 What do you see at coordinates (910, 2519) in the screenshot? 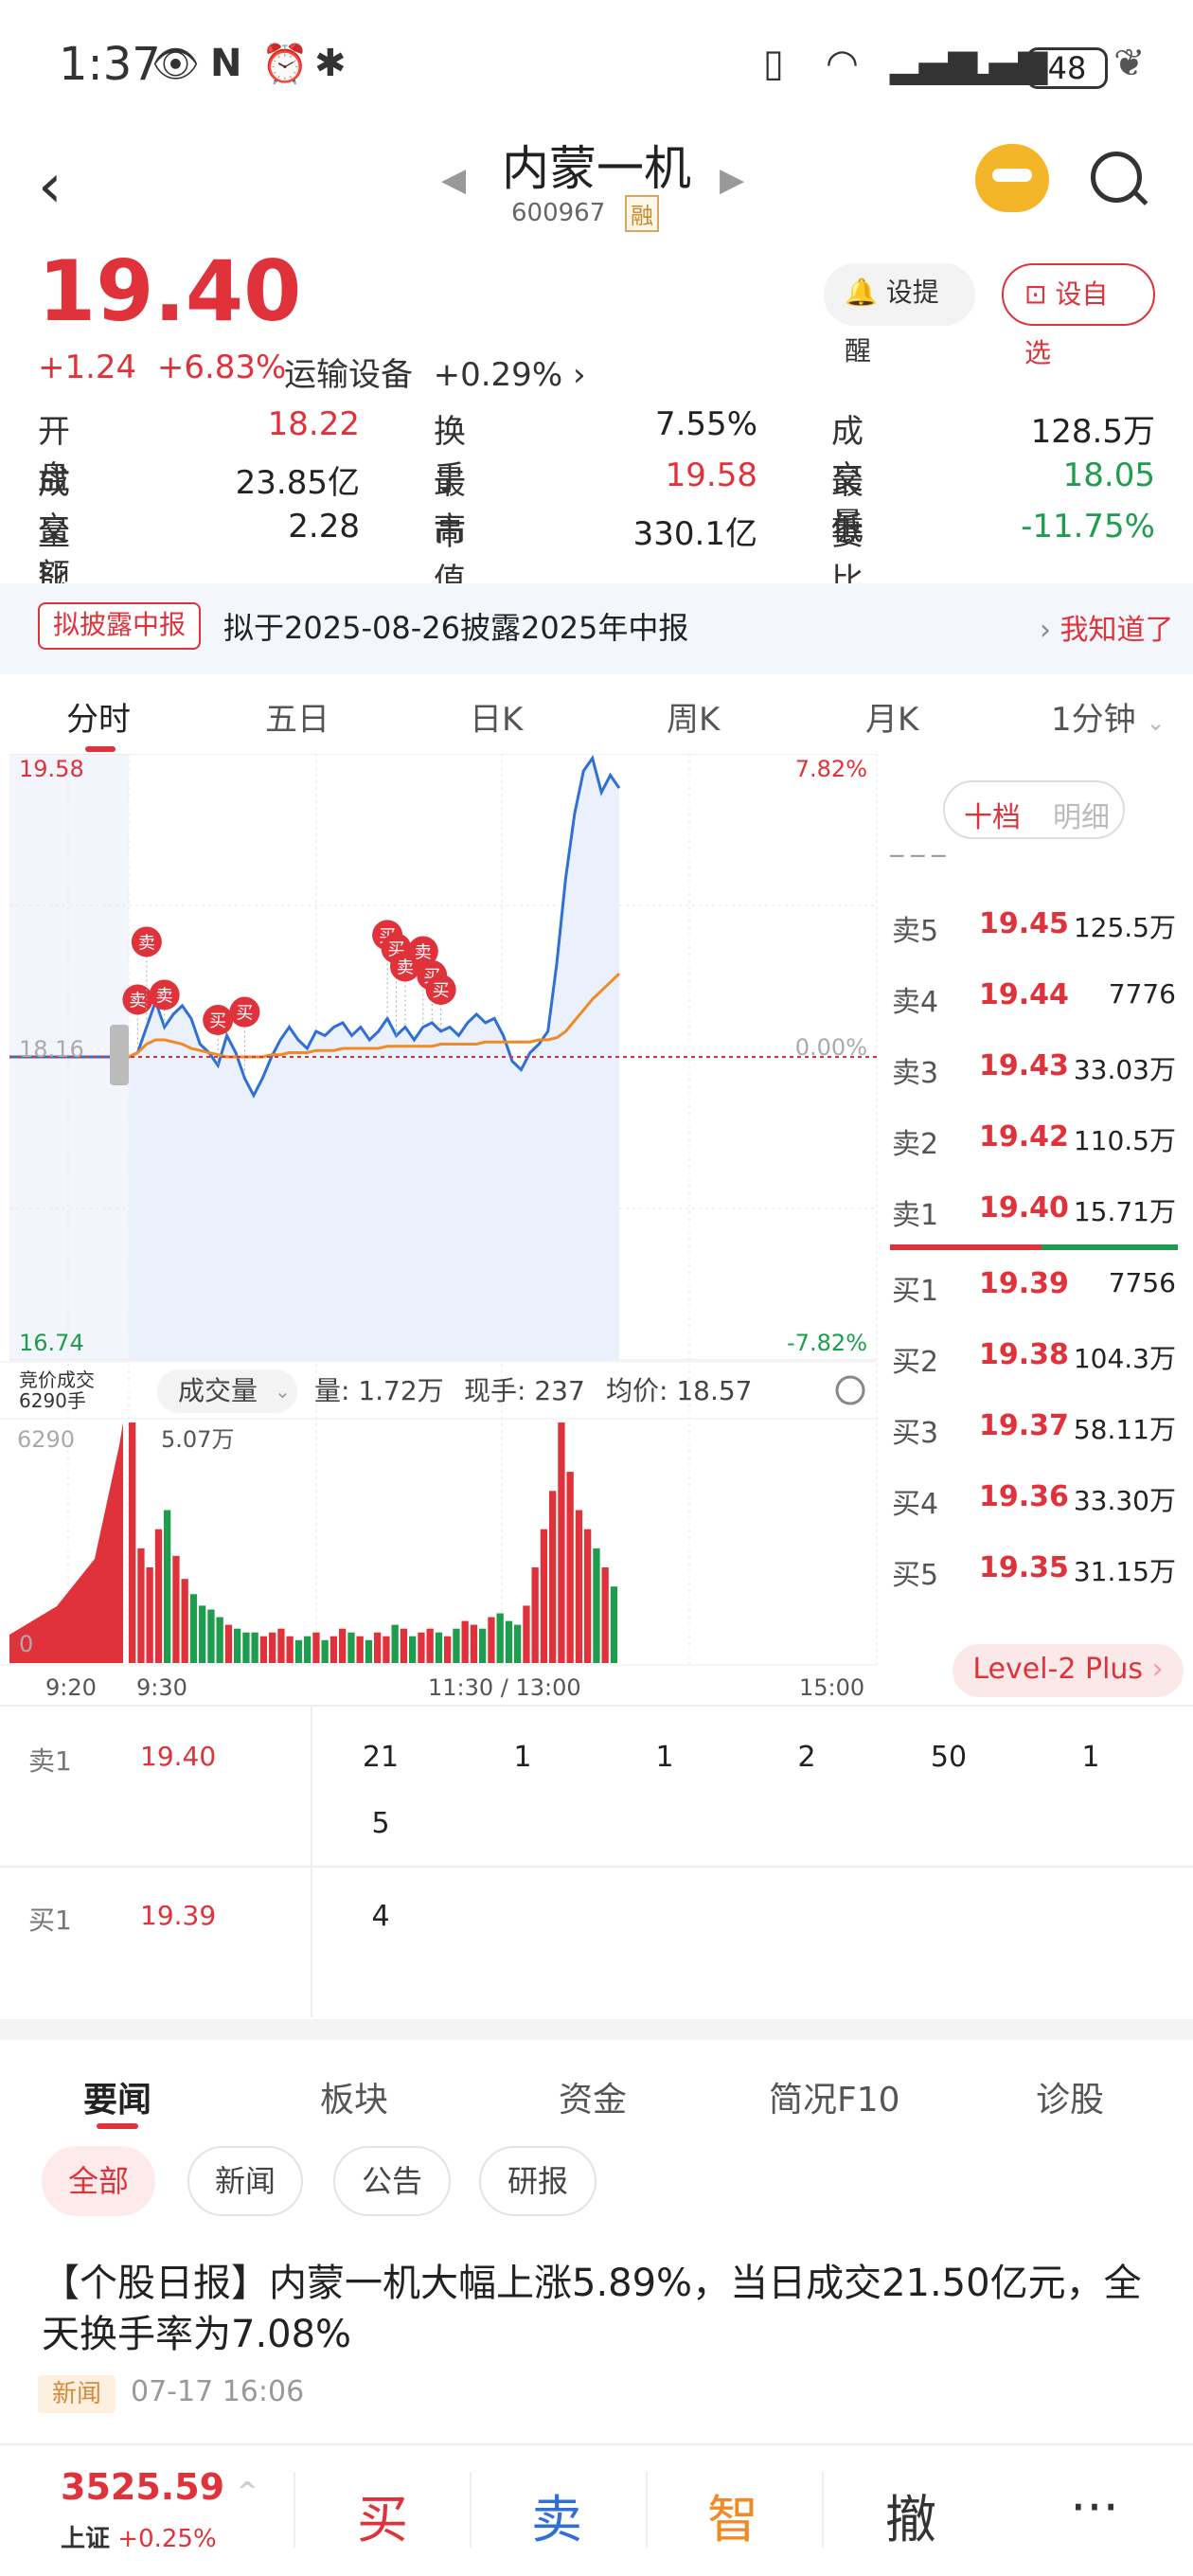
I see `cancel-button: 撤` at bounding box center [910, 2519].